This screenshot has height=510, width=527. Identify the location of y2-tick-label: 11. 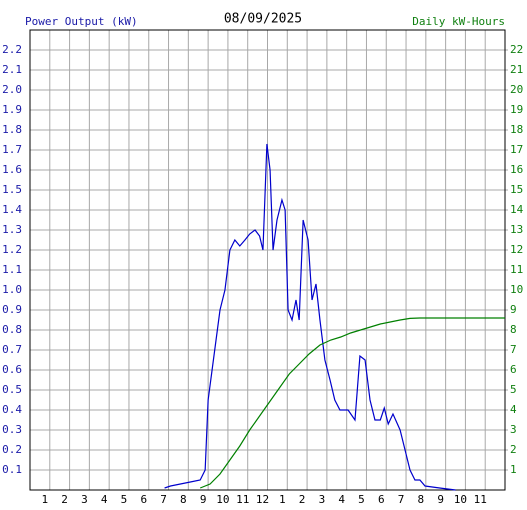
(516, 269).